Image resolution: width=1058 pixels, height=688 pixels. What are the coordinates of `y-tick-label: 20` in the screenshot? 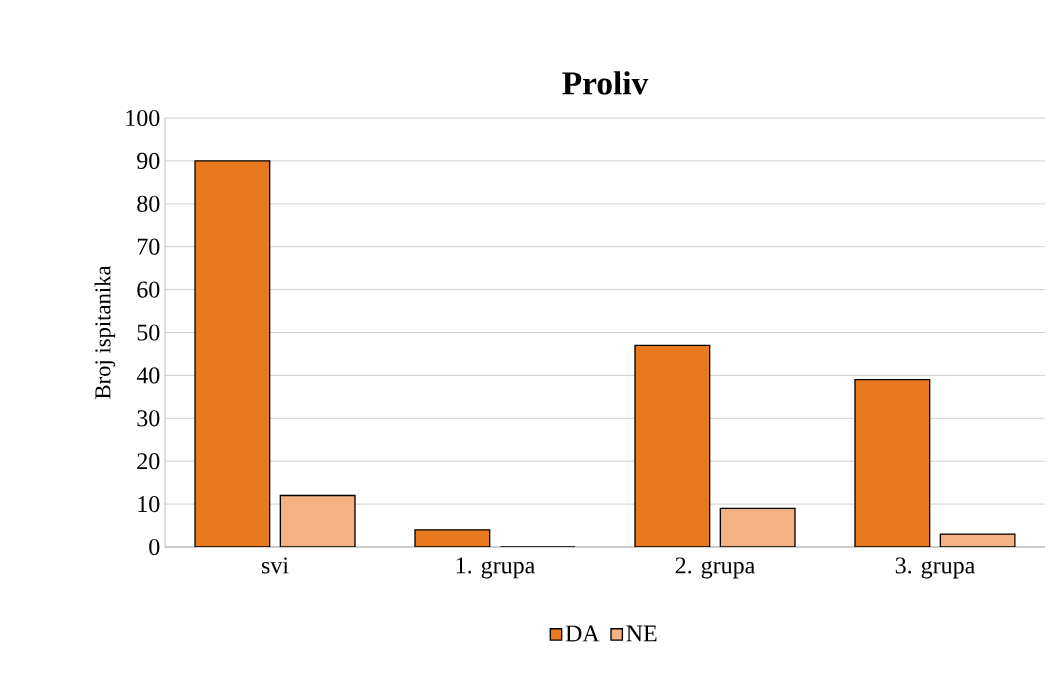 It's located at (148, 461).